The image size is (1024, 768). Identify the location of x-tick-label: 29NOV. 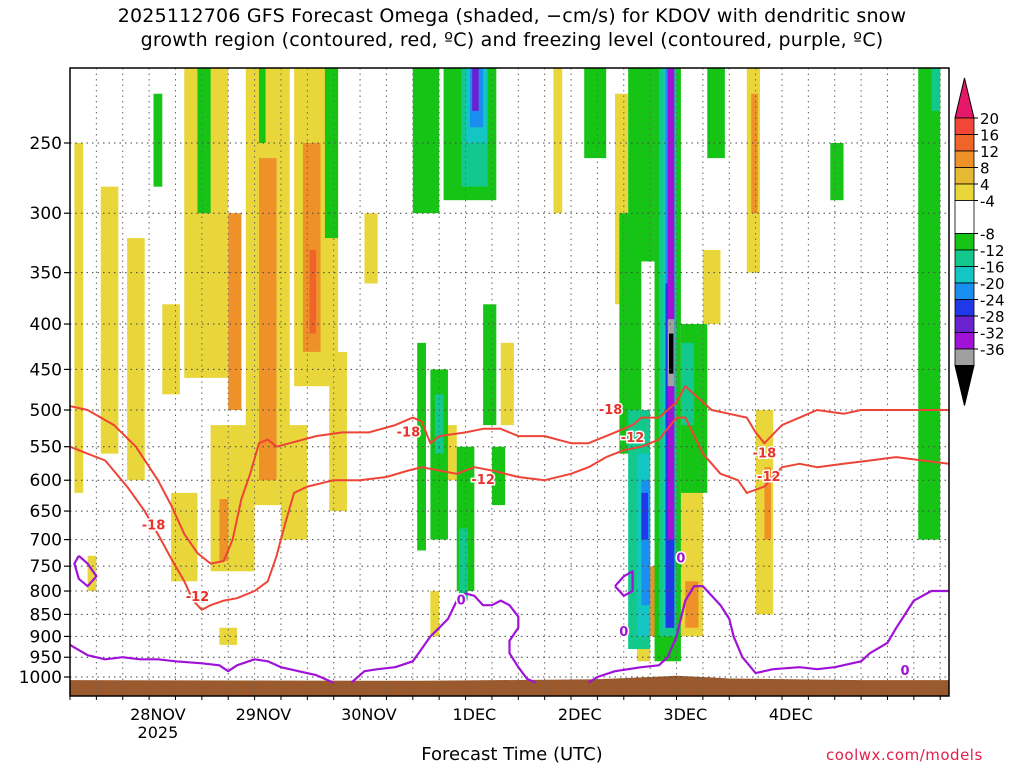
(264, 714).